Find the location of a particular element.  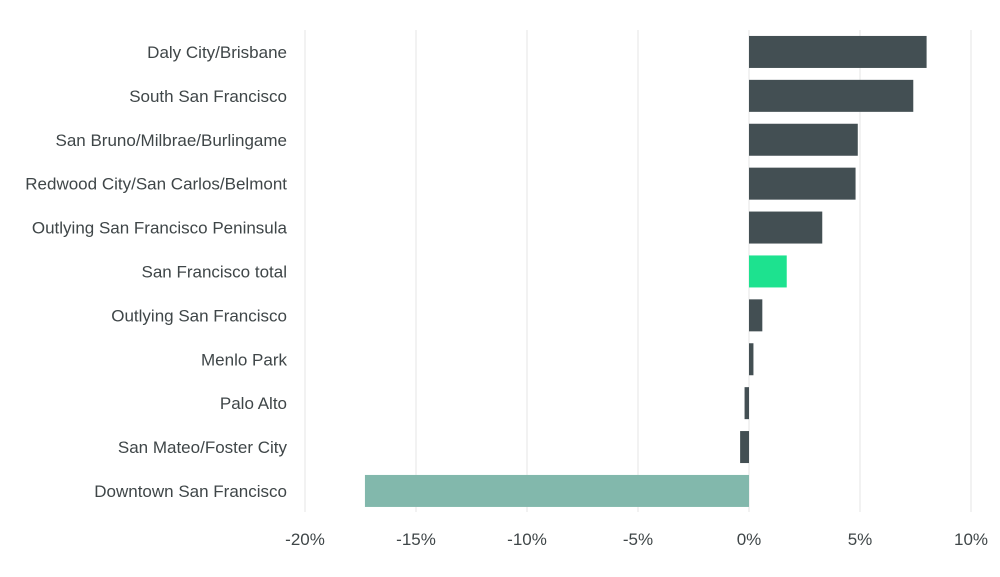

x-tick-label: 0% is located at coordinates (749, 539).